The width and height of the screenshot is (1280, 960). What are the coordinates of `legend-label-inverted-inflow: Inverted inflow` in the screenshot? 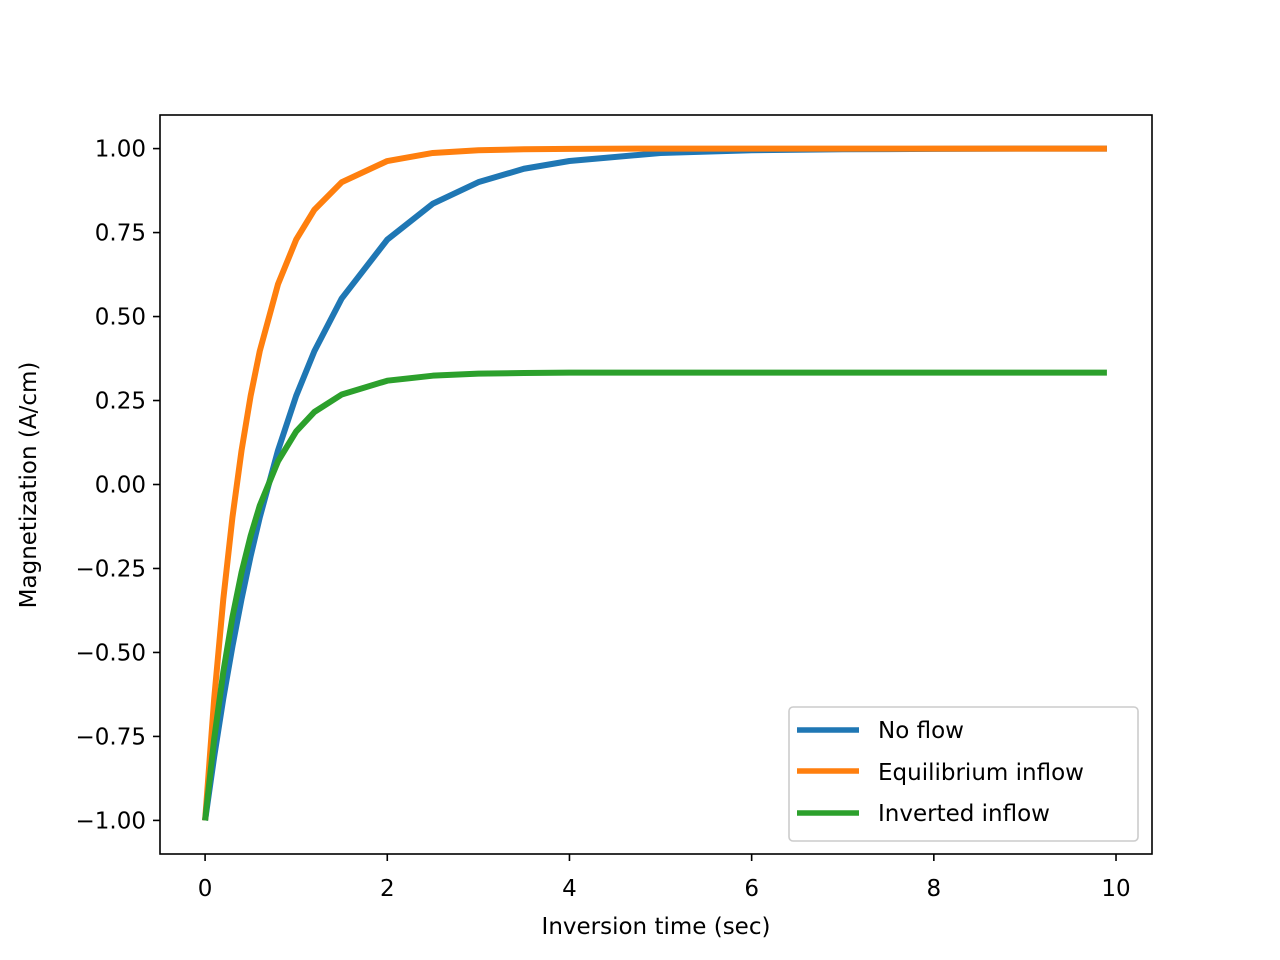 It's located at (964, 814).